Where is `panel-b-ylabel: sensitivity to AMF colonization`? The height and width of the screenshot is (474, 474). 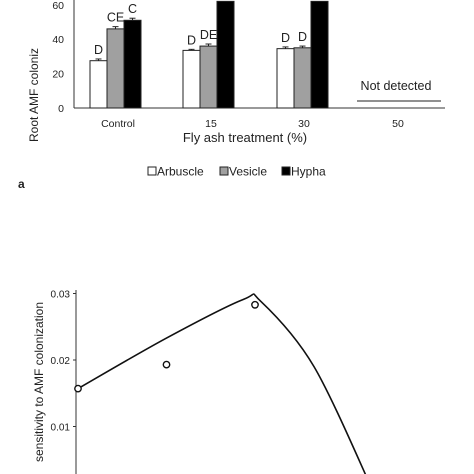
panel-b-ylabel: sensitivity to AMF colonization is located at coordinates (39, 382).